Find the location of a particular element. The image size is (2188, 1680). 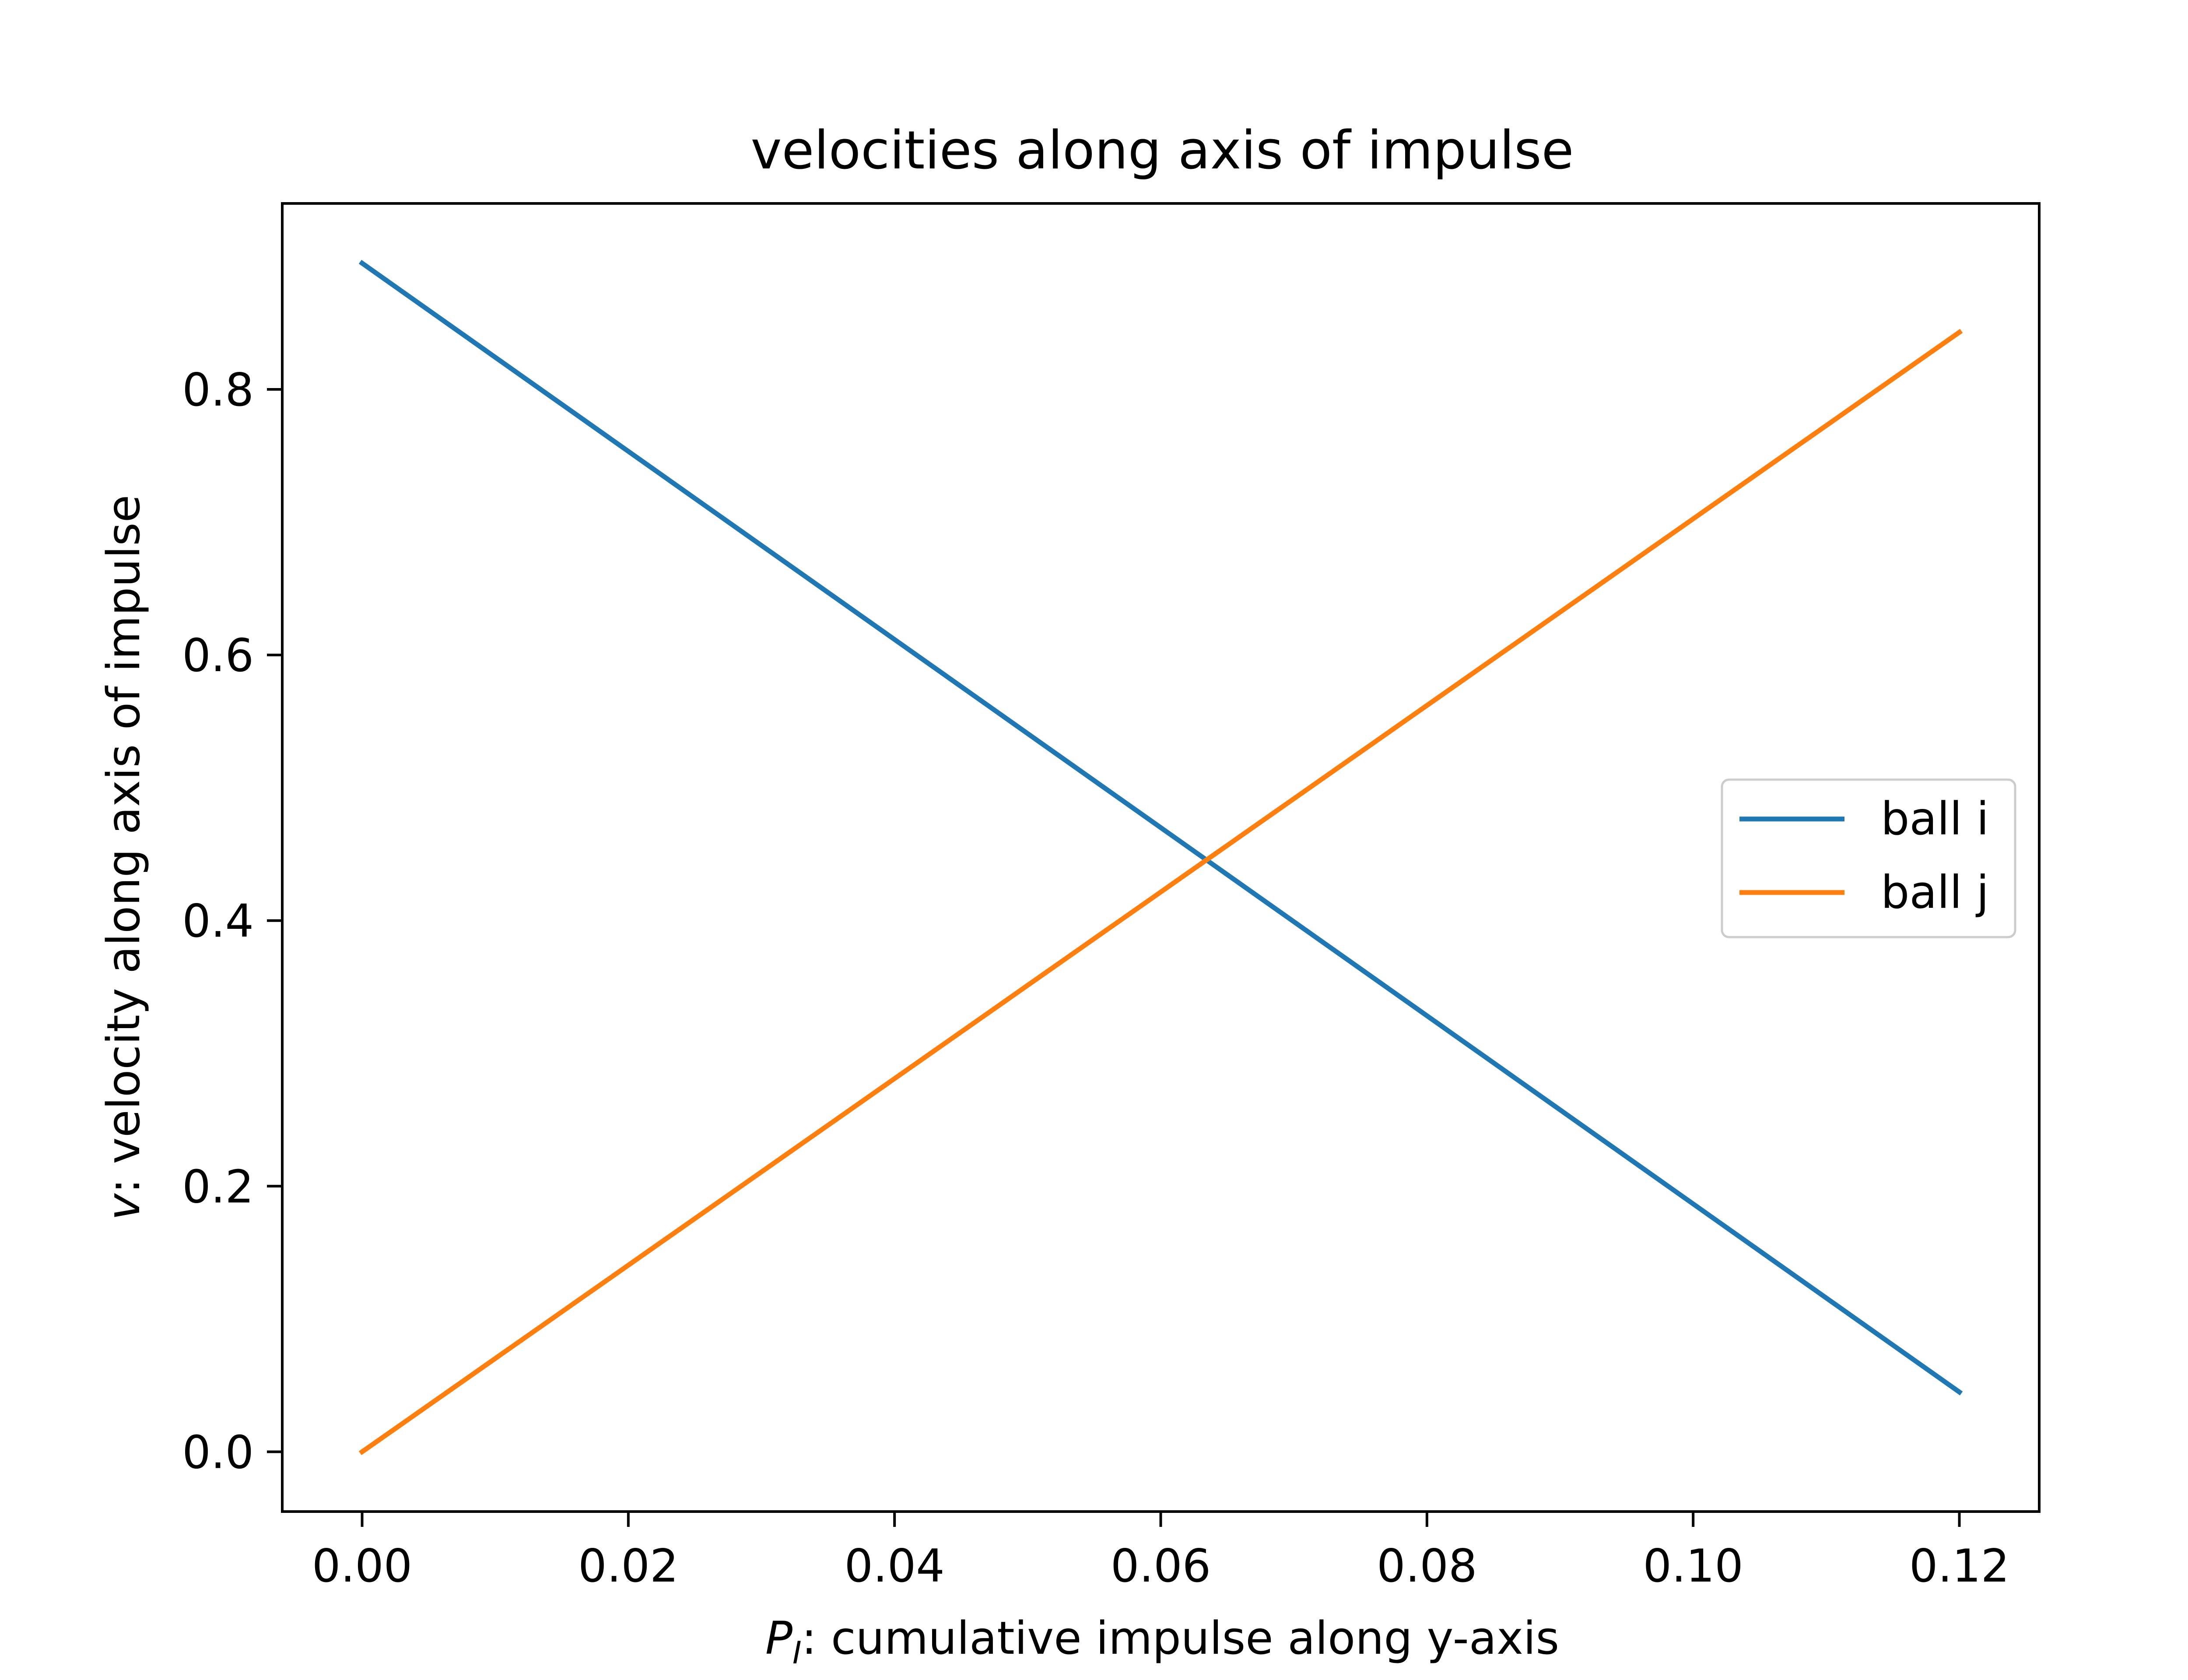

x-axis-ticks: 0.00 0.02 0.04 0.06 0.08 0.10 0.12 is located at coordinates (1161, 1552).